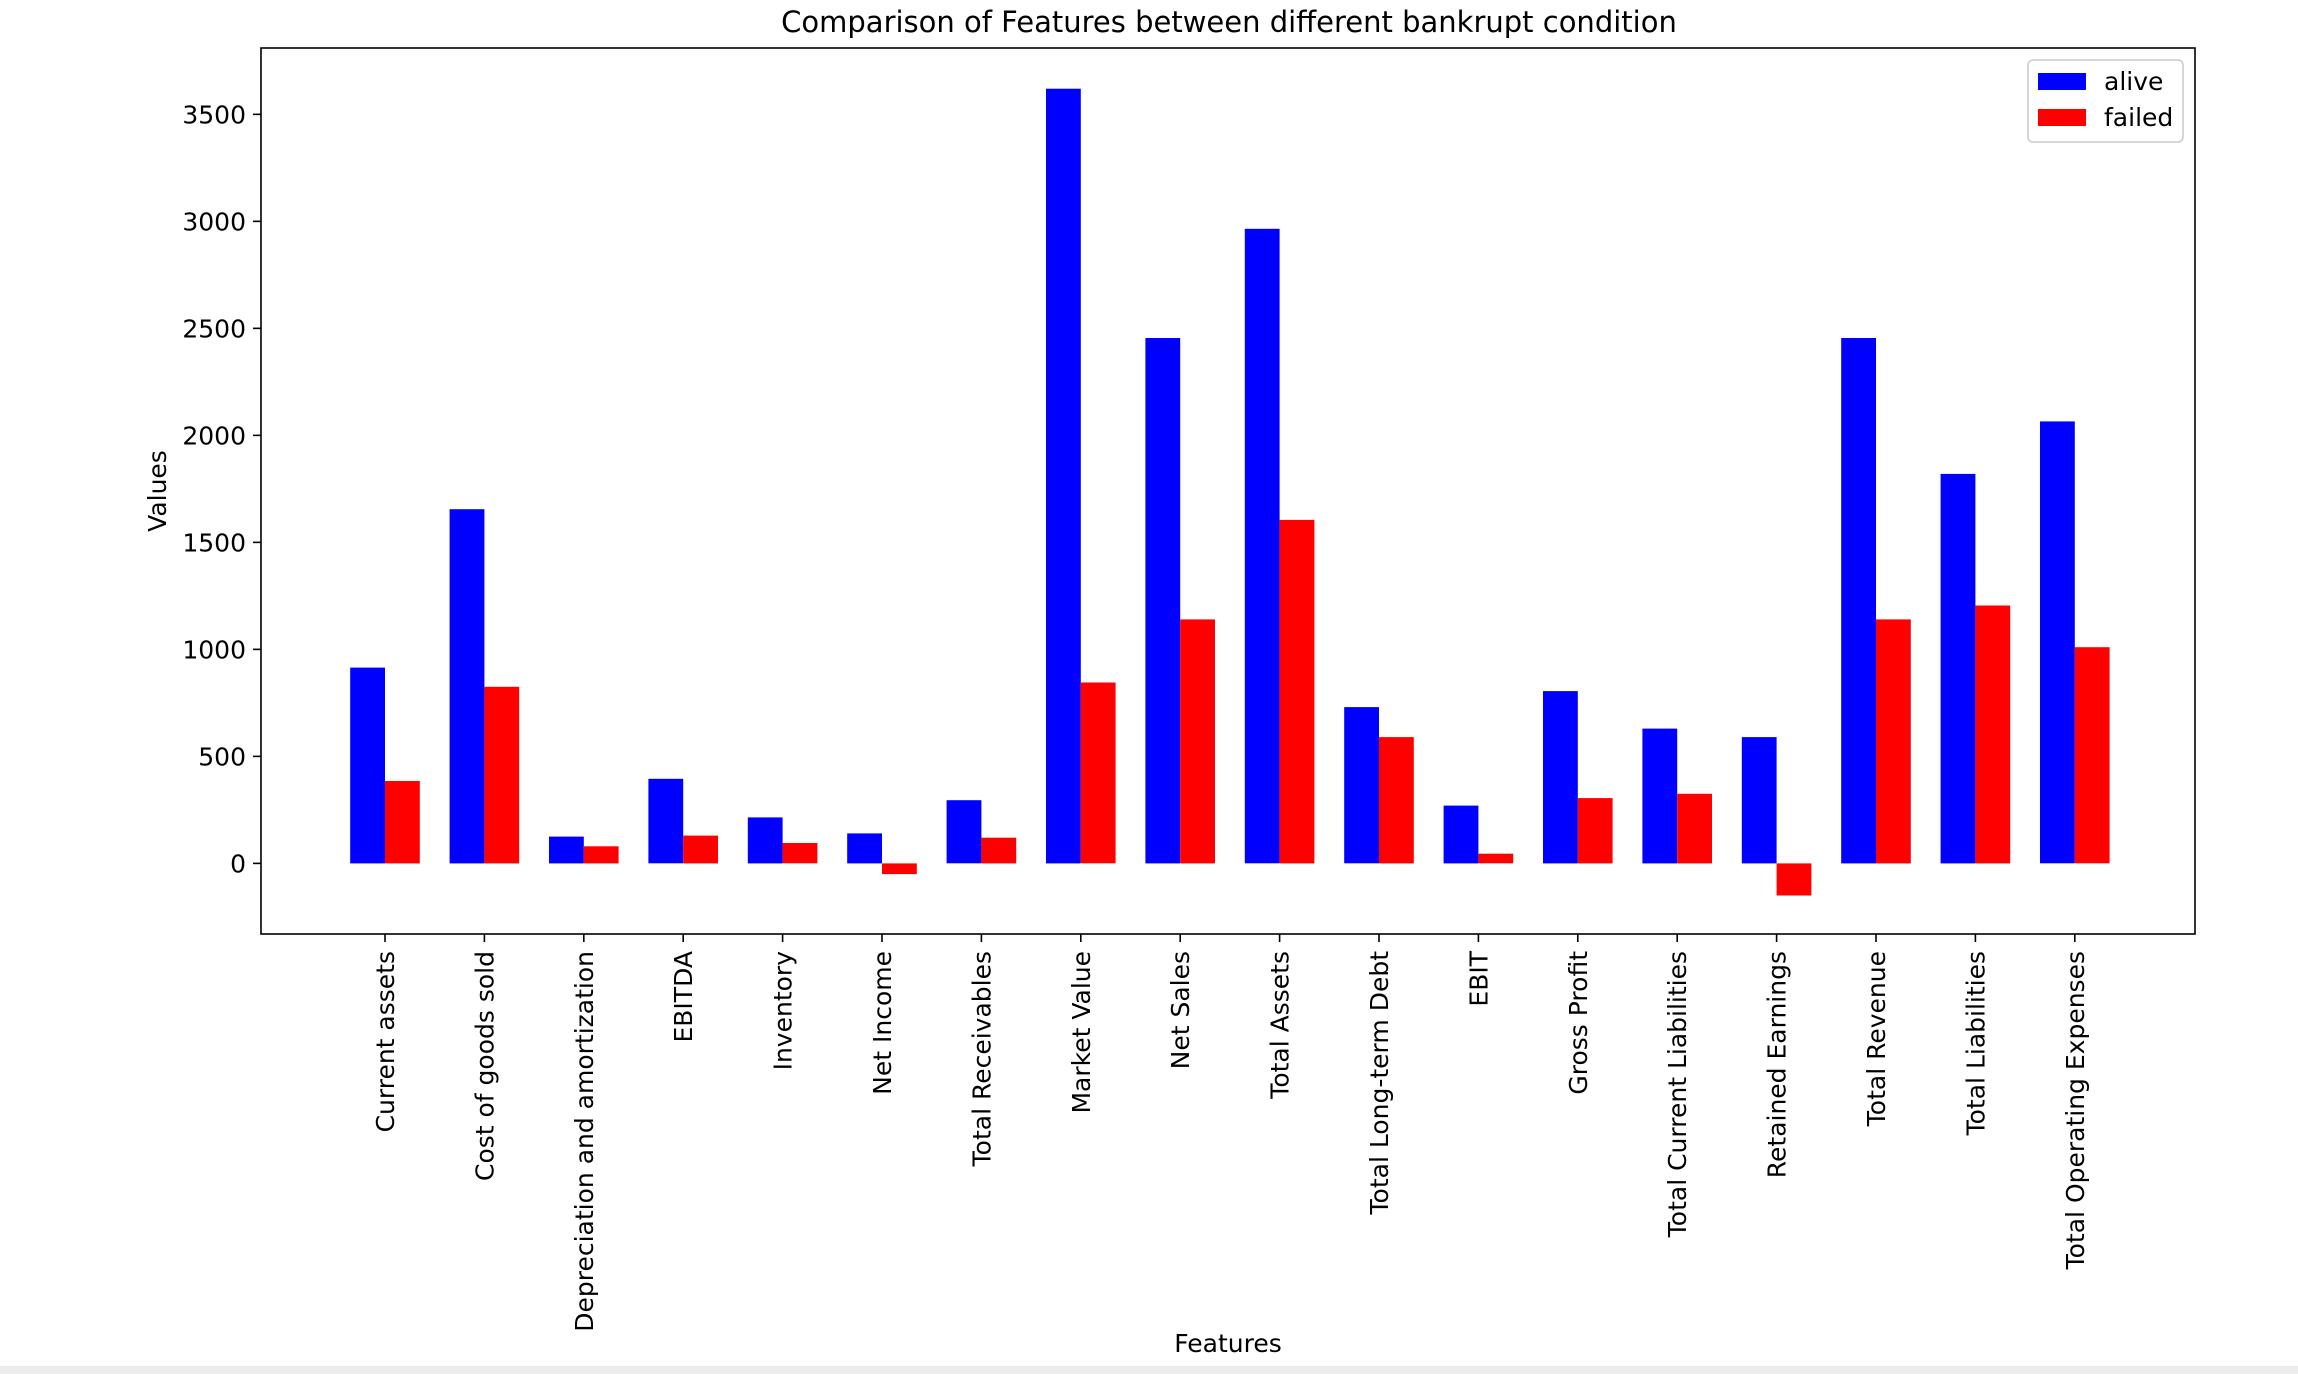 The height and width of the screenshot is (1379, 2298). I want to click on y-tick-label: 500, so click(222, 756).